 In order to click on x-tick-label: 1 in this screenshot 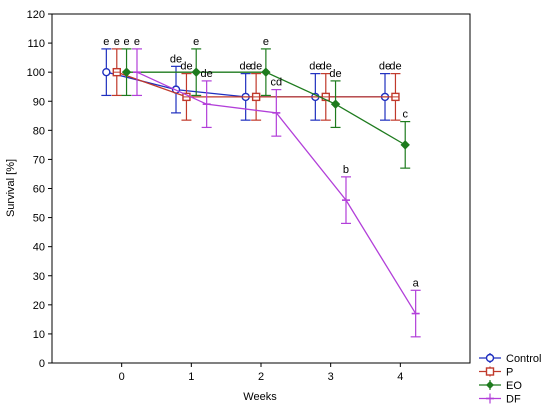, I will do `click(191, 377)`.